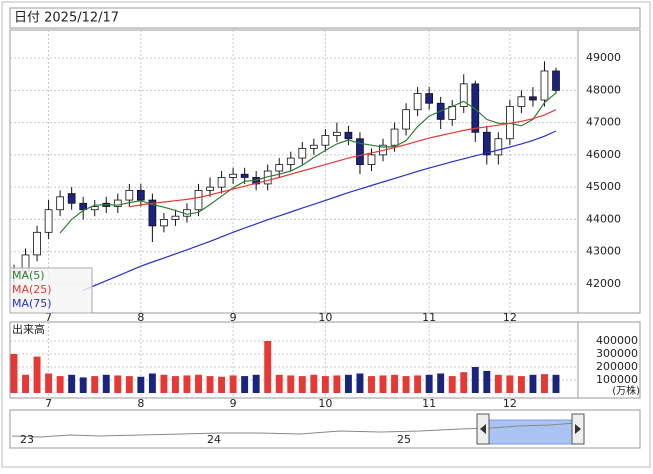 The image size is (653, 474). Describe the element at coordinates (603, 154) in the screenshot. I see `y-tick-label: 46000` at that location.